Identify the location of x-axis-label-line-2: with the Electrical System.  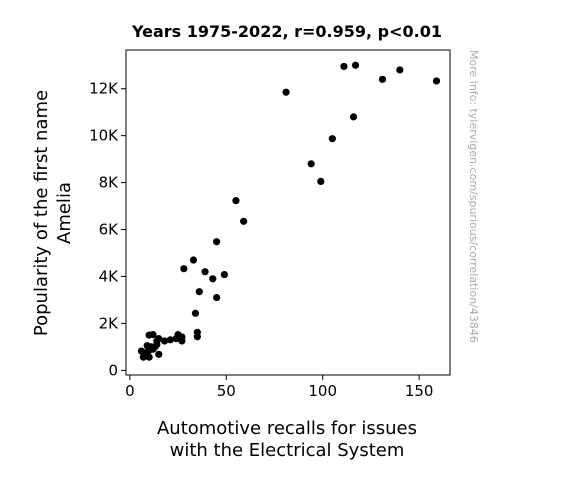
(287, 450).